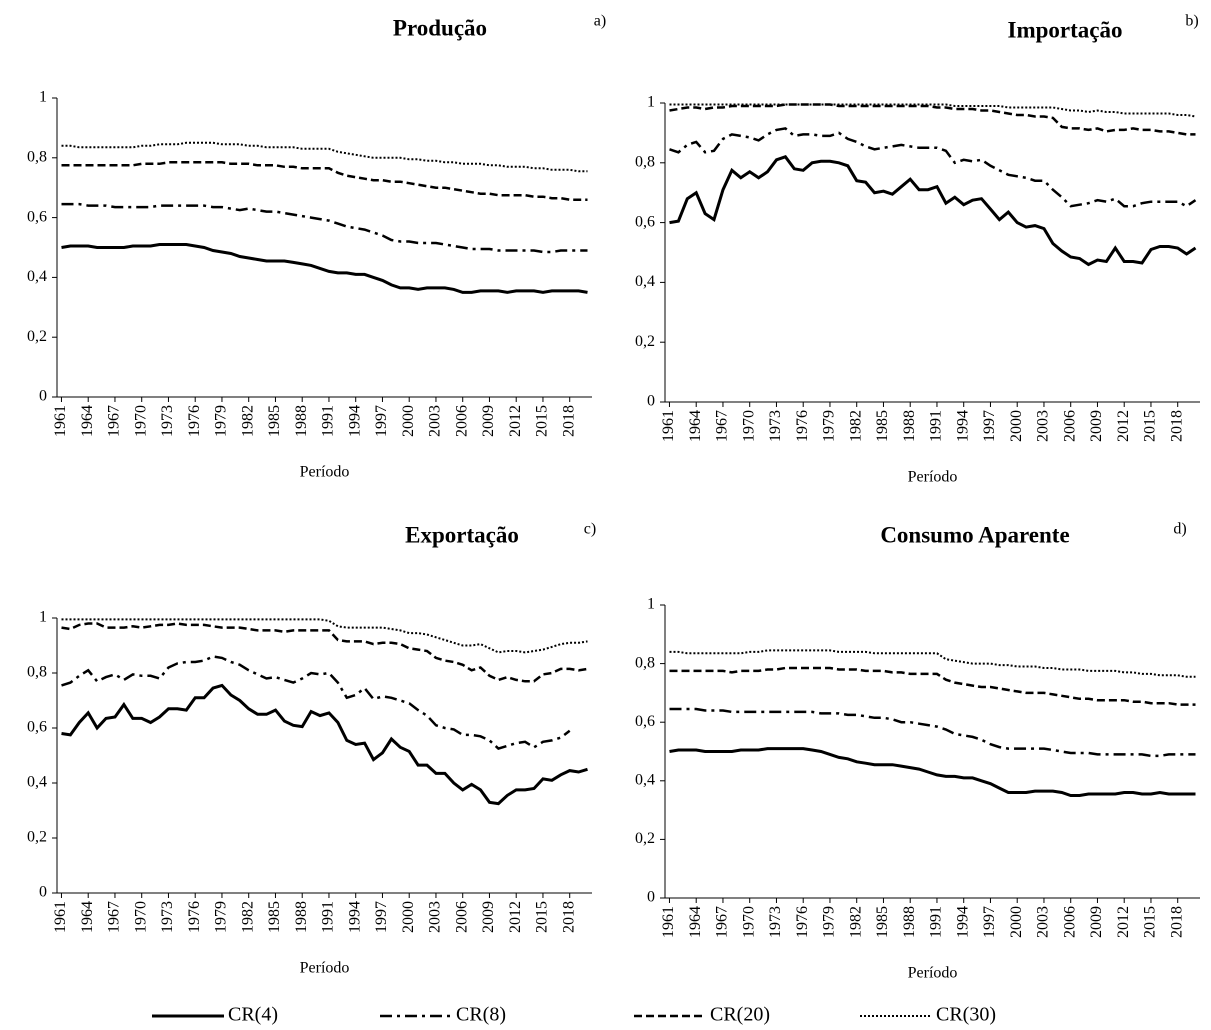  What do you see at coordinates (1176, 922) in the screenshot?
I see `x-tick-label: 2018` at bounding box center [1176, 922].